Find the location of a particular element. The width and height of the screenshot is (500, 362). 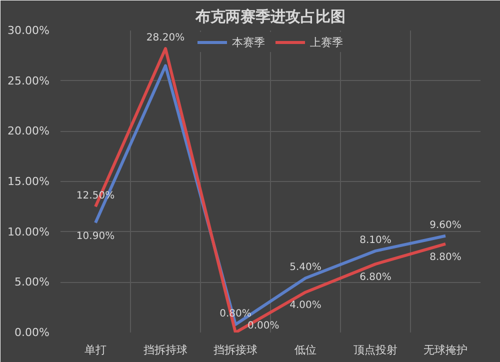

data-label: 10.90% is located at coordinates (95, 236).